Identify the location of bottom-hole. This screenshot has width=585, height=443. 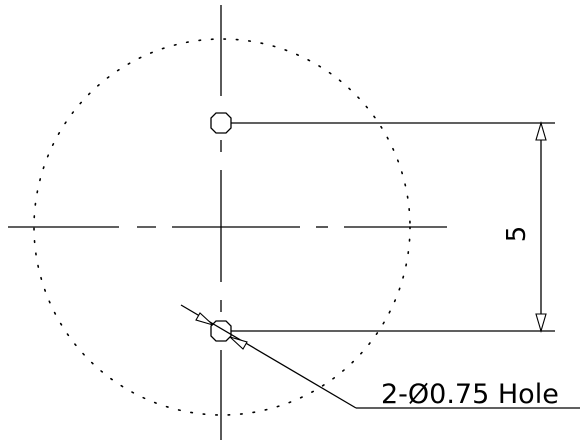
(221, 331).